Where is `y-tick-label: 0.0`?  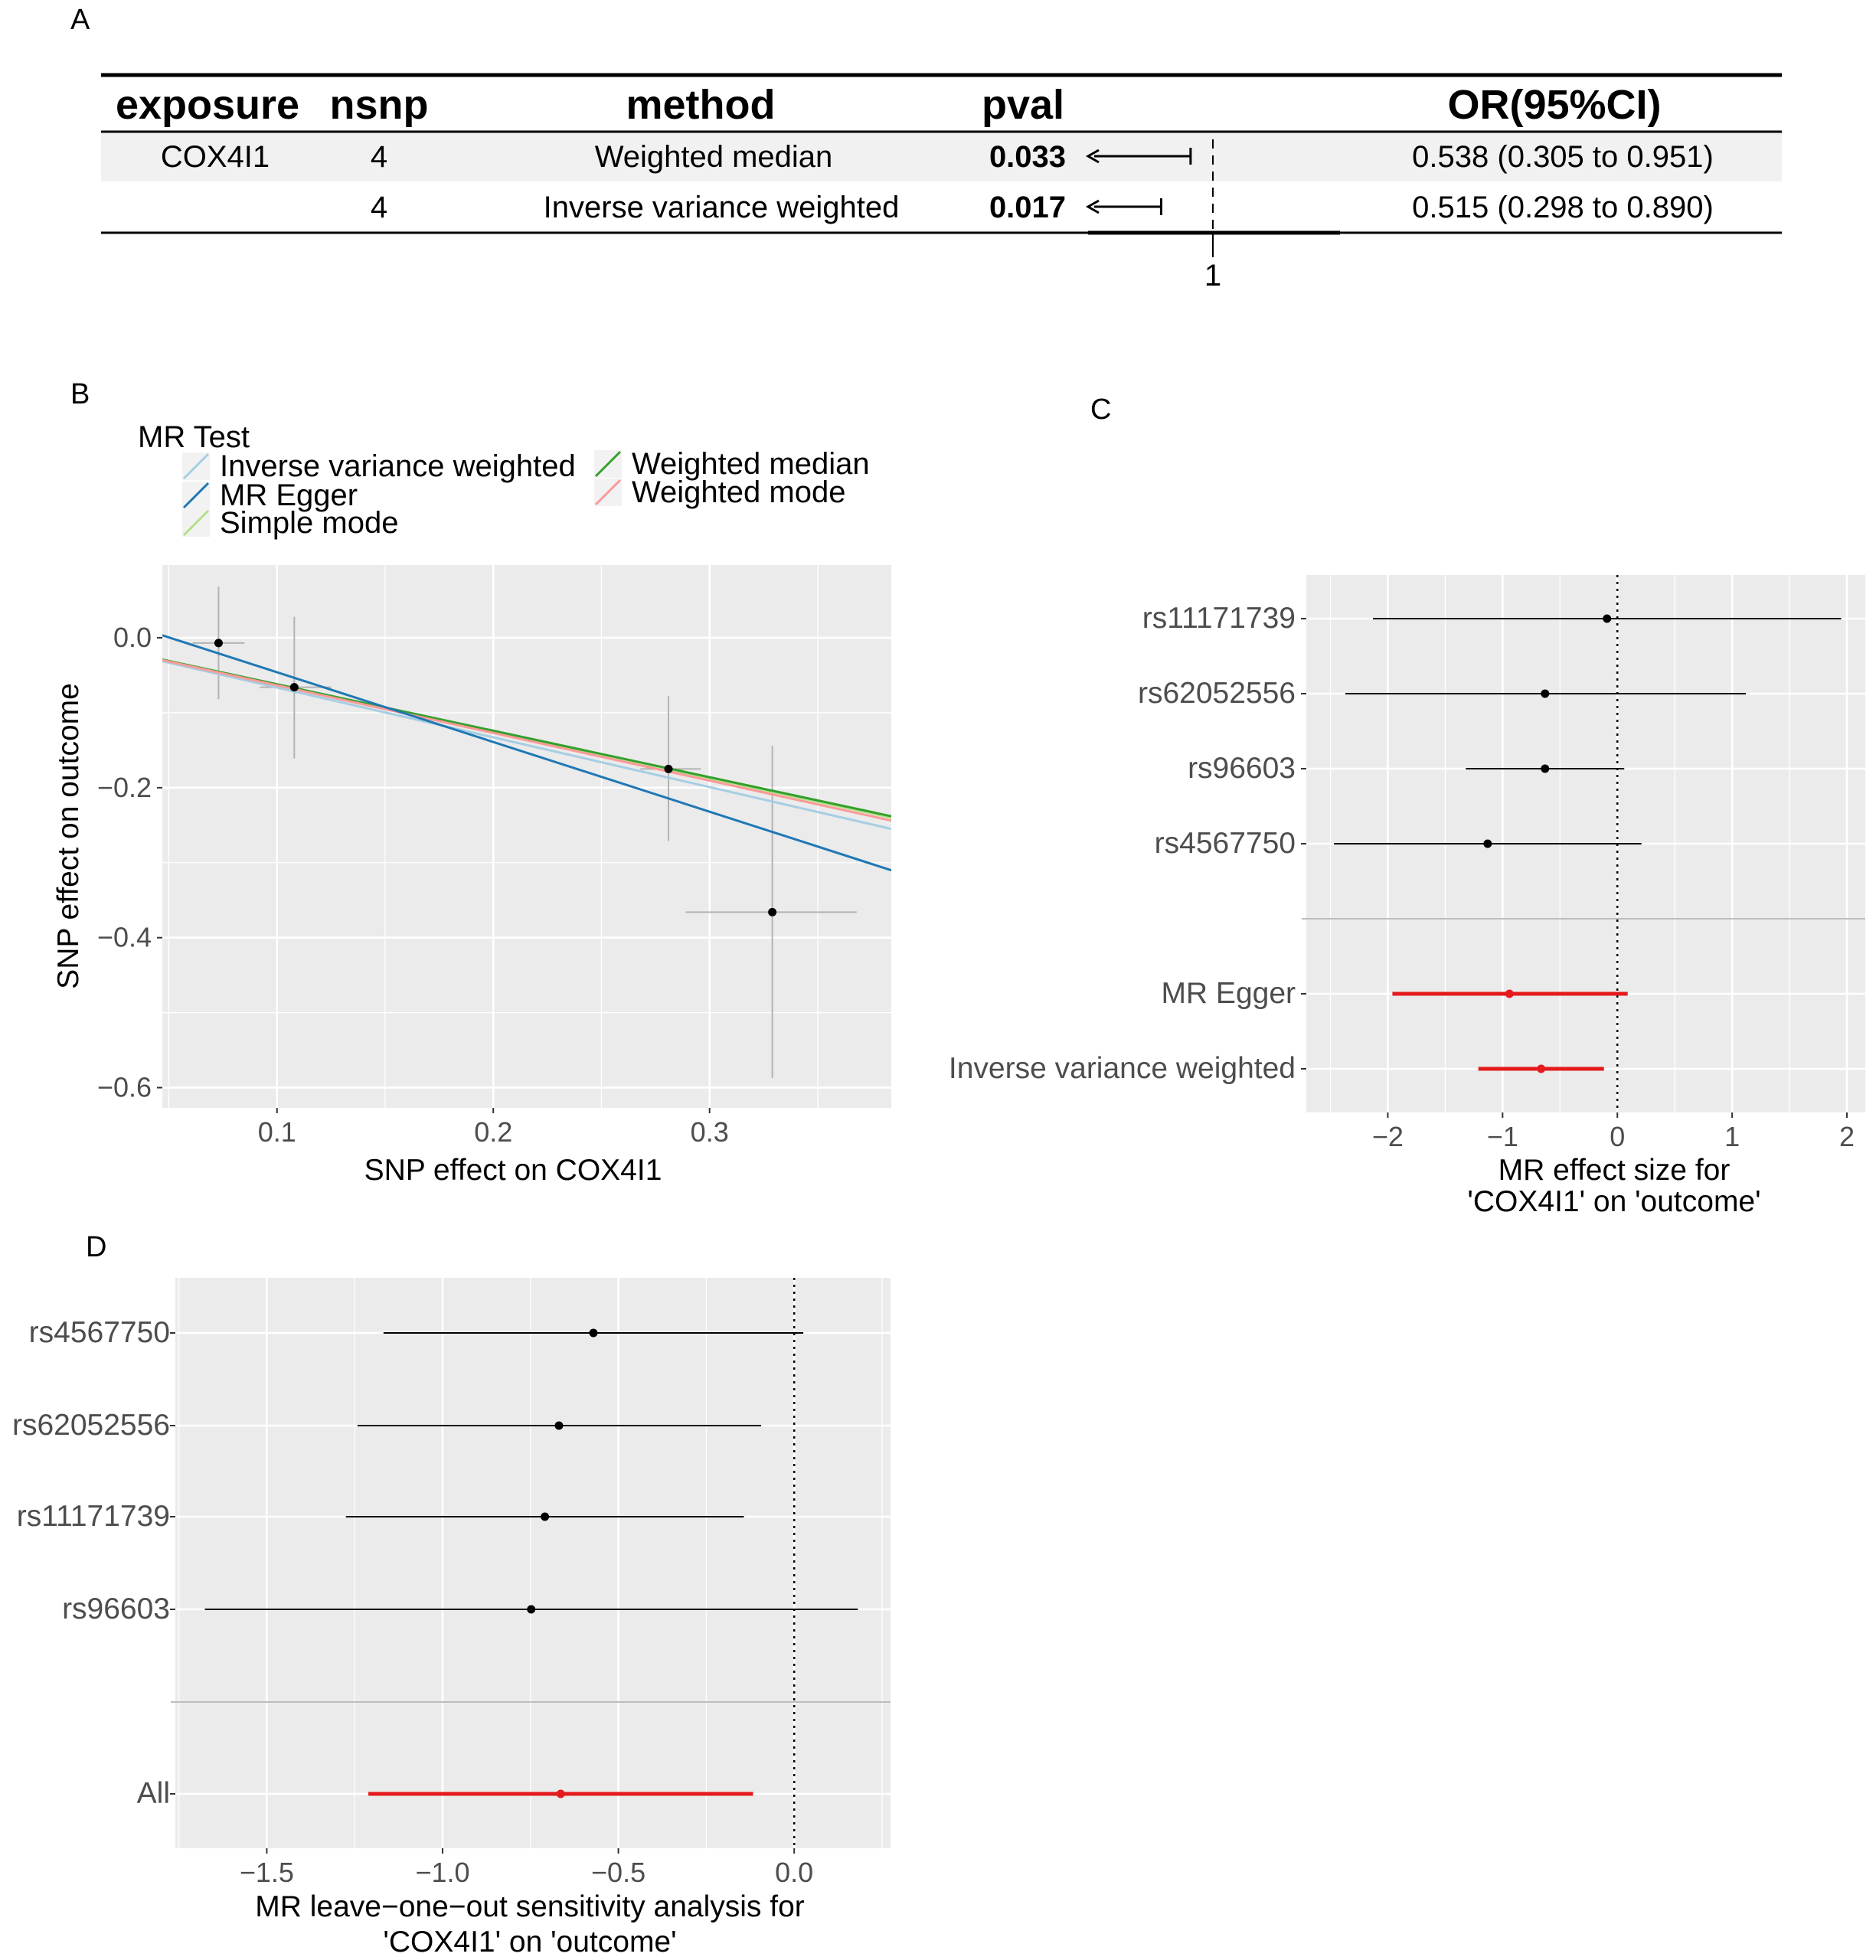 y-tick-label: 0.0 is located at coordinates (132, 637).